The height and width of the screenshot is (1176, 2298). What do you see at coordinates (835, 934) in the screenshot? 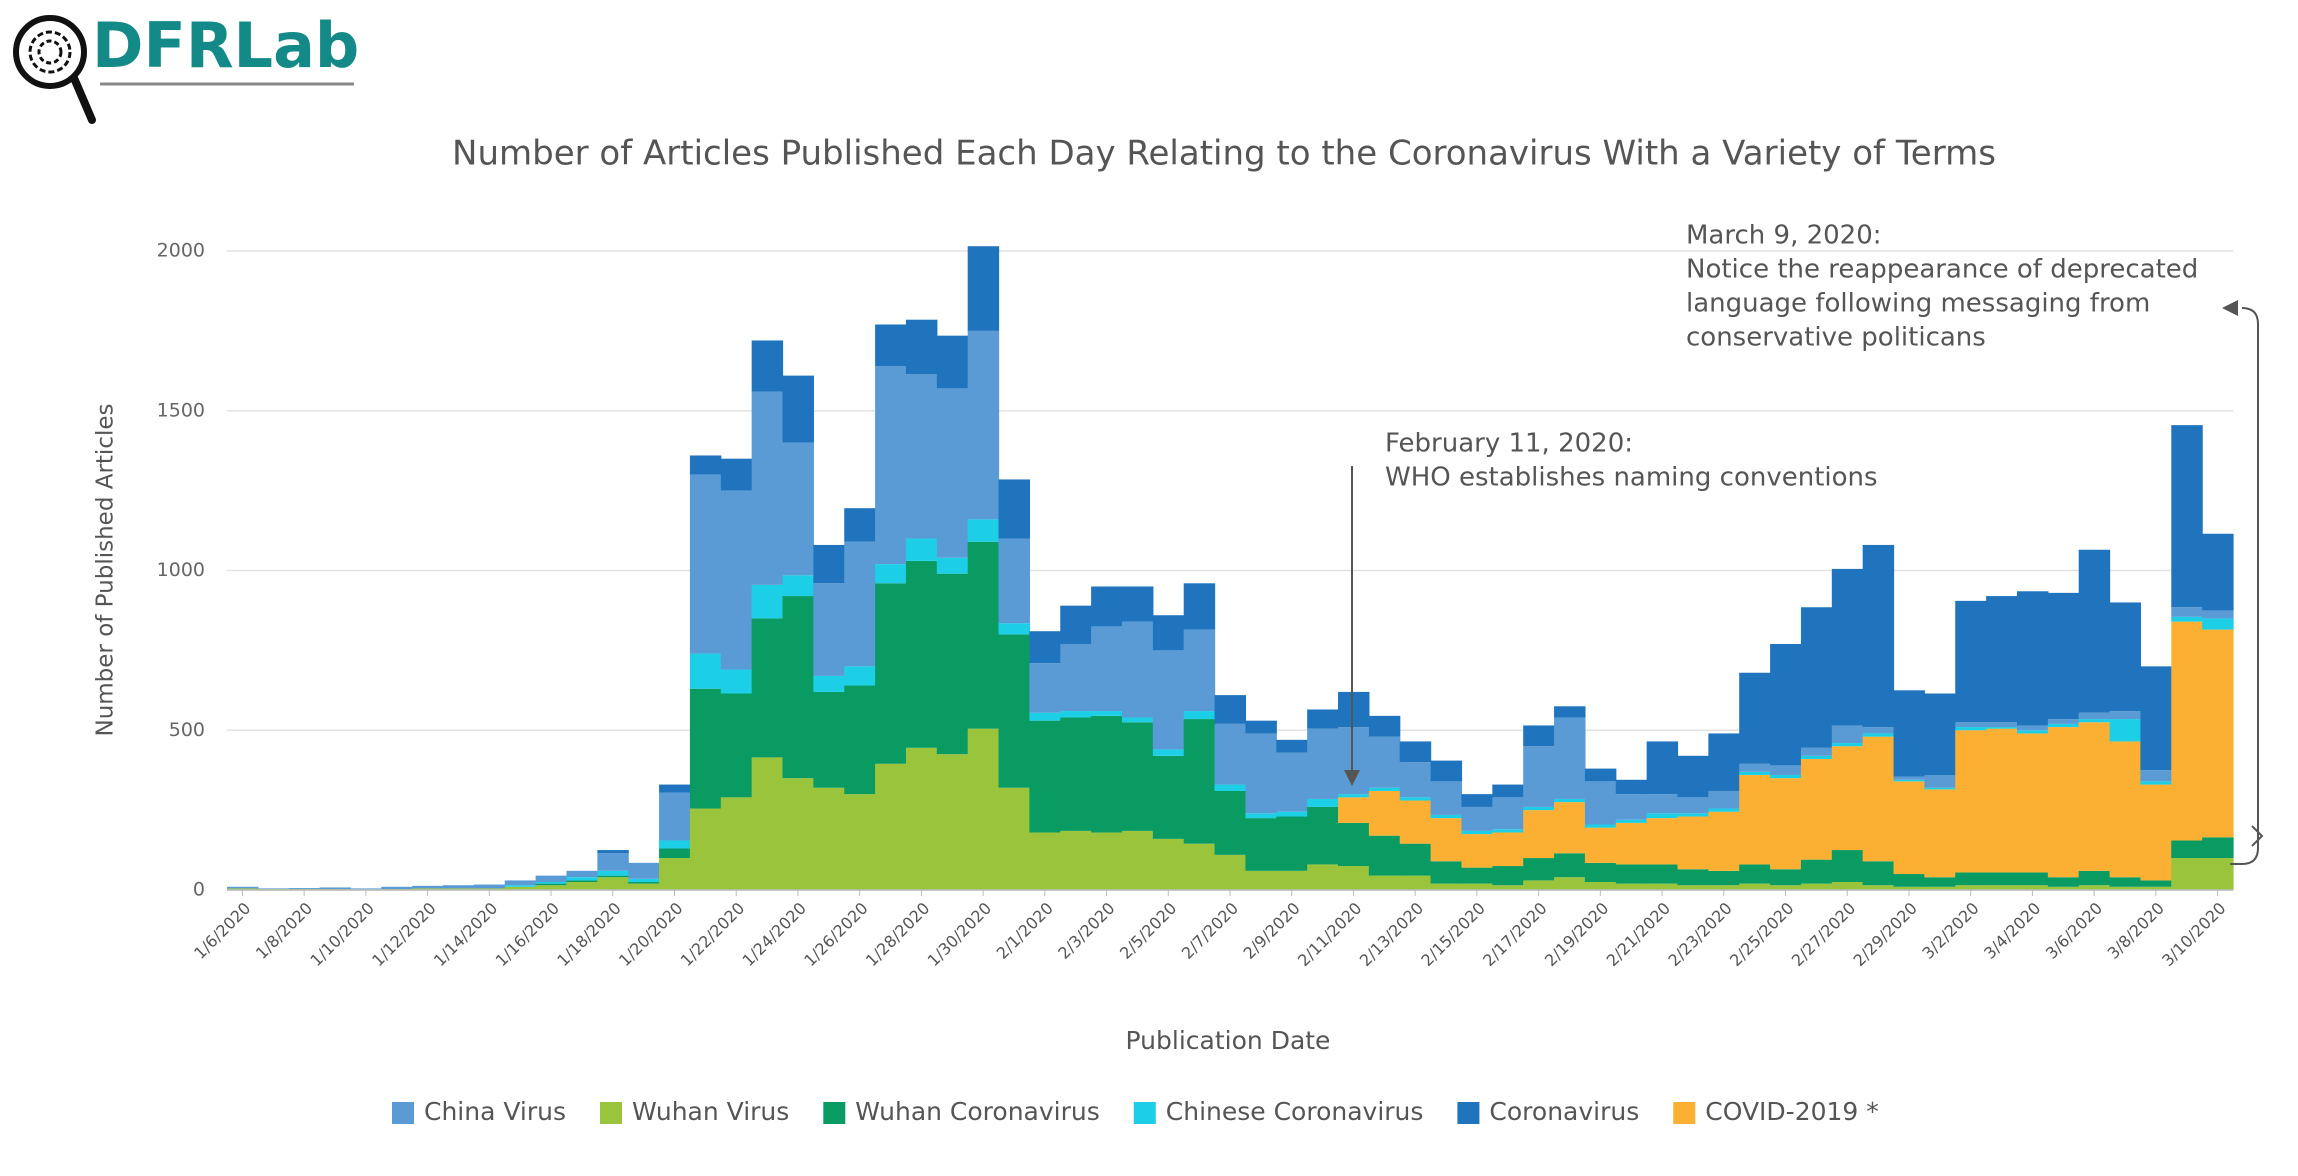
I see `x-tick-label: 1/26/2020` at bounding box center [835, 934].